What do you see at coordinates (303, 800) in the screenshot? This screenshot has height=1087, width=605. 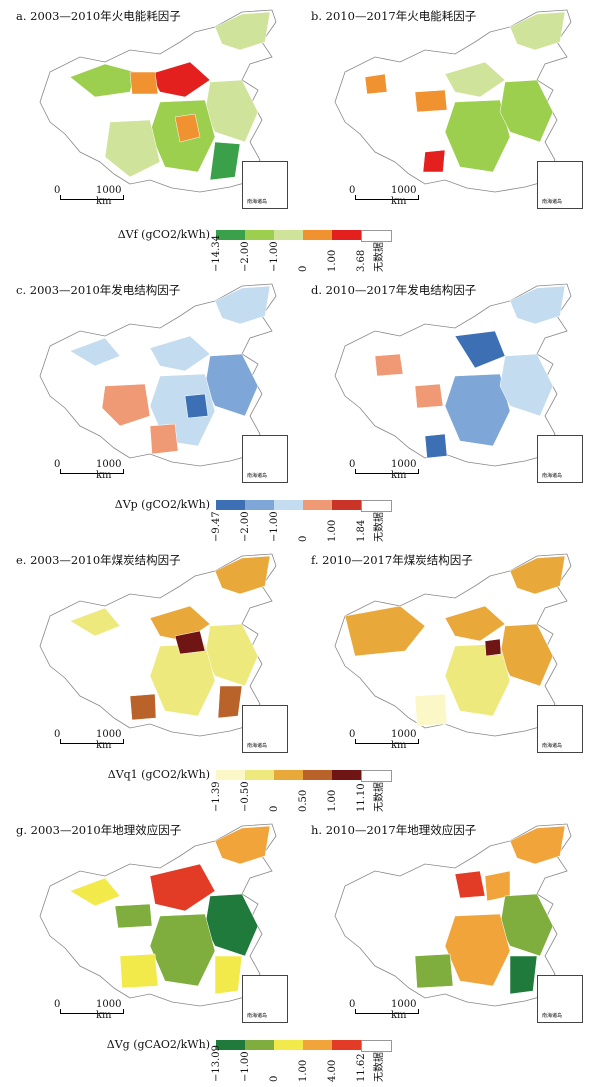 I see `legend-tick: 0.50` at bounding box center [303, 800].